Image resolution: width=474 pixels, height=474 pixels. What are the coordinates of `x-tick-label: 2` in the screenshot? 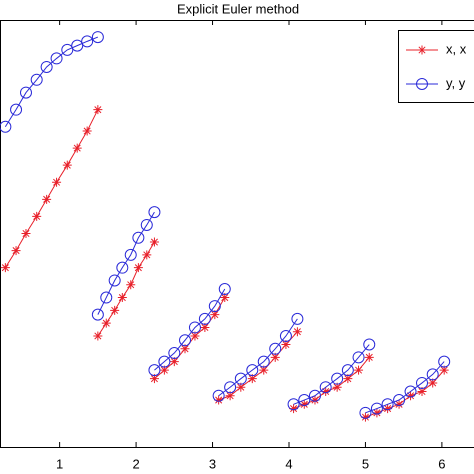 It's located at (135, 463).